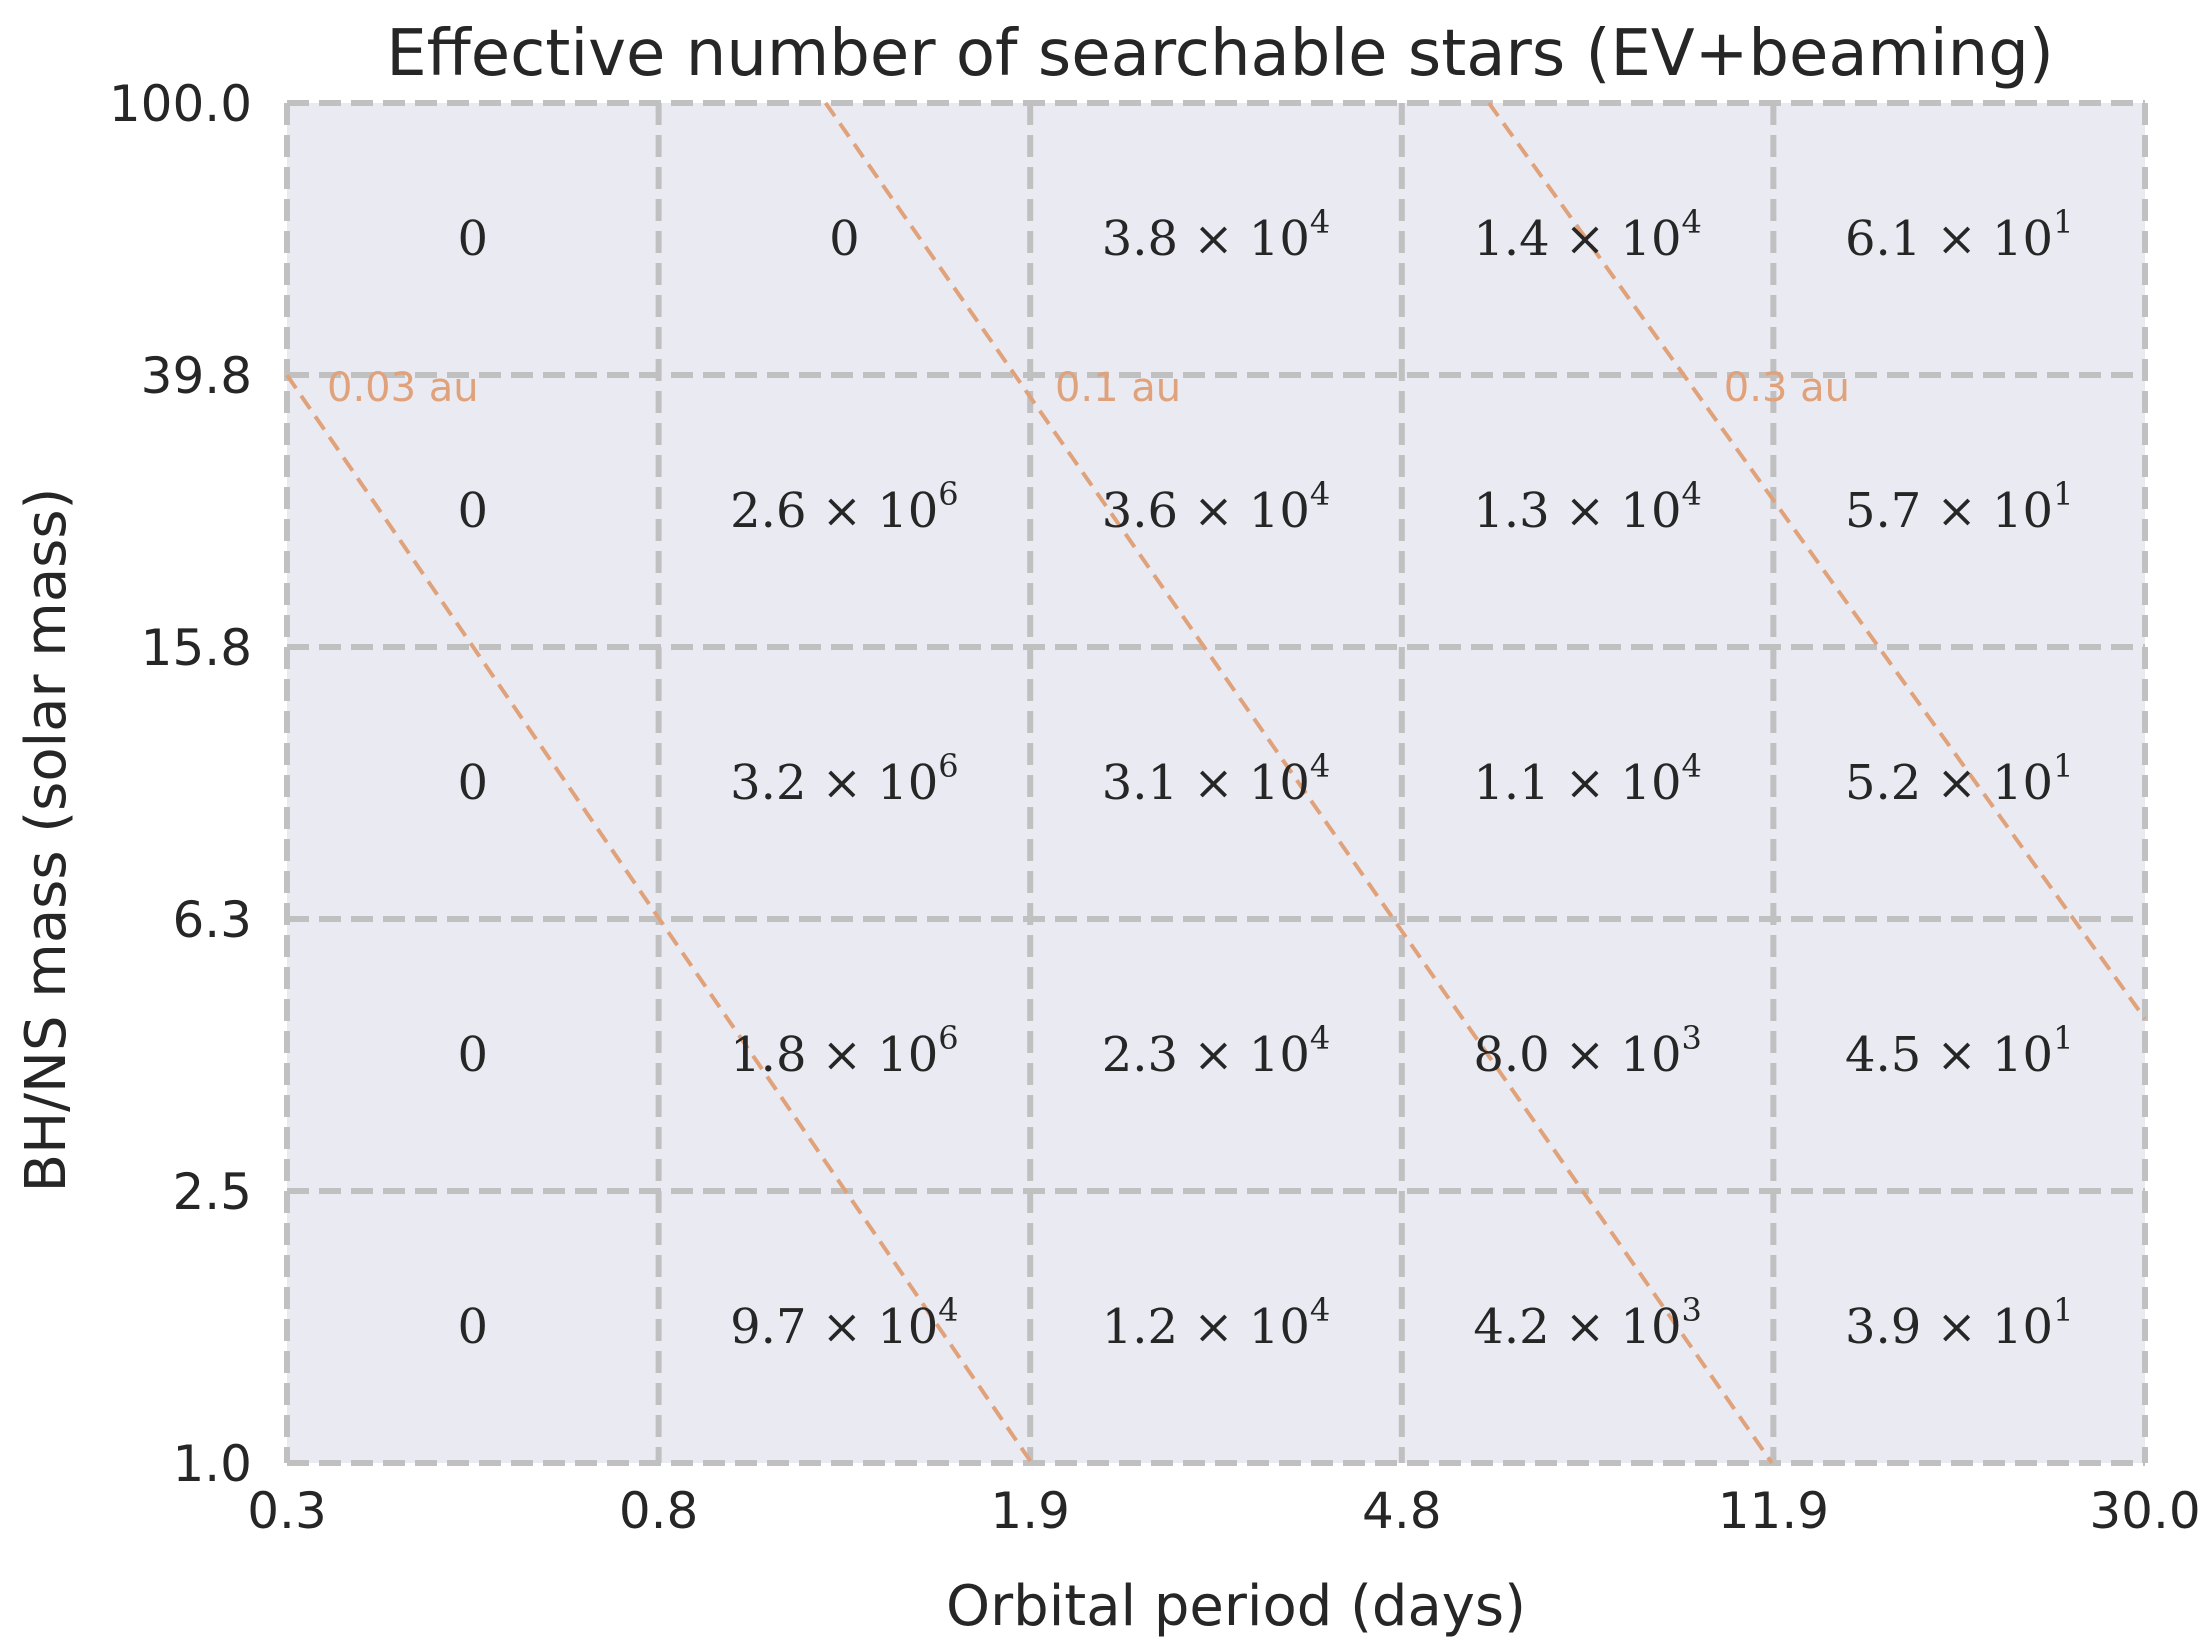  Describe the element at coordinates (1949, 239) in the screenshot. I see `cell-mantissa: 6.1 × 10` at that location.